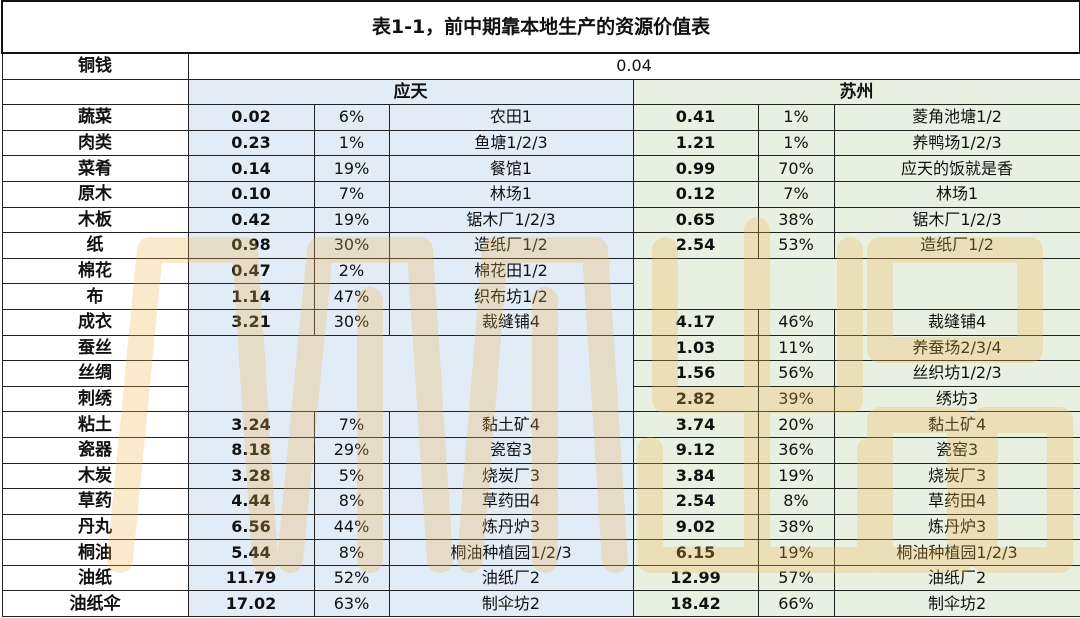 The width and height of the screenshot is (1080, 618). Describe the element at coordinates (956, 399) in the screenshot. I see `suzhou-building: 绣坊3` at that location.